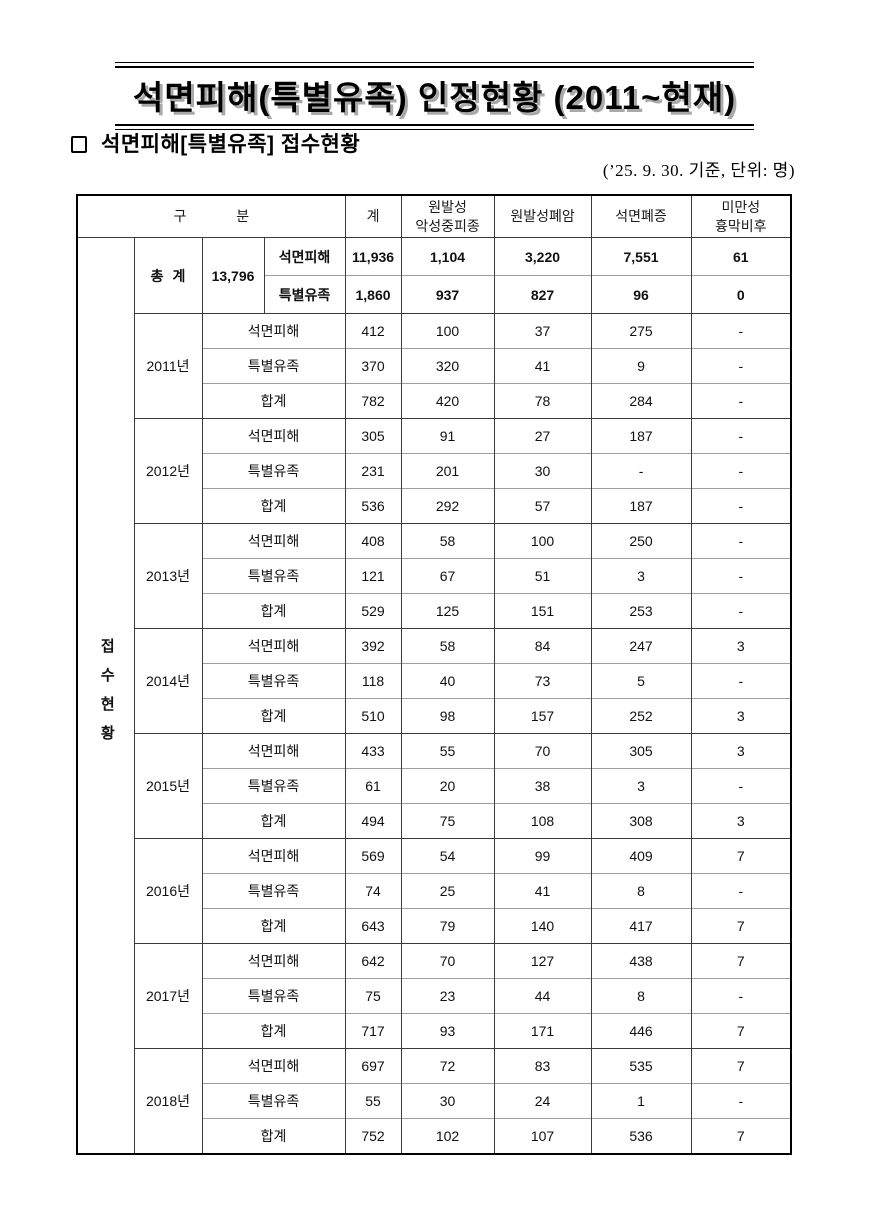 The height and width of the screenshot is (1230, 870). Describe the element at coordinates (741, 256) in the screenshot. I see `cell-value: 61` at that location.